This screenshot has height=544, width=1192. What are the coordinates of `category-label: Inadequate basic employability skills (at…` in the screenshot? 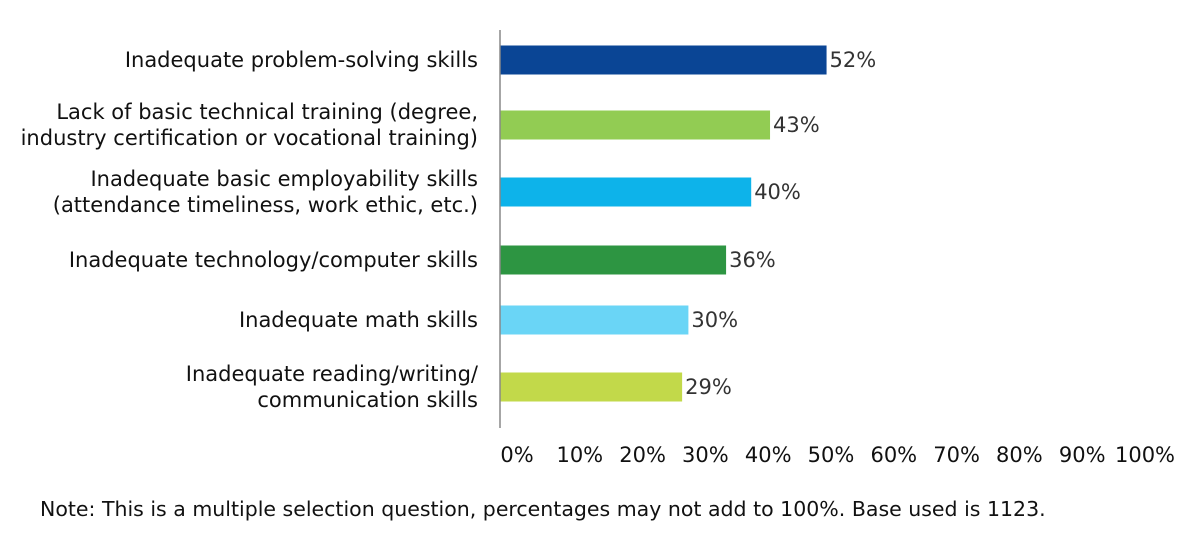 It's located at (265, 192).